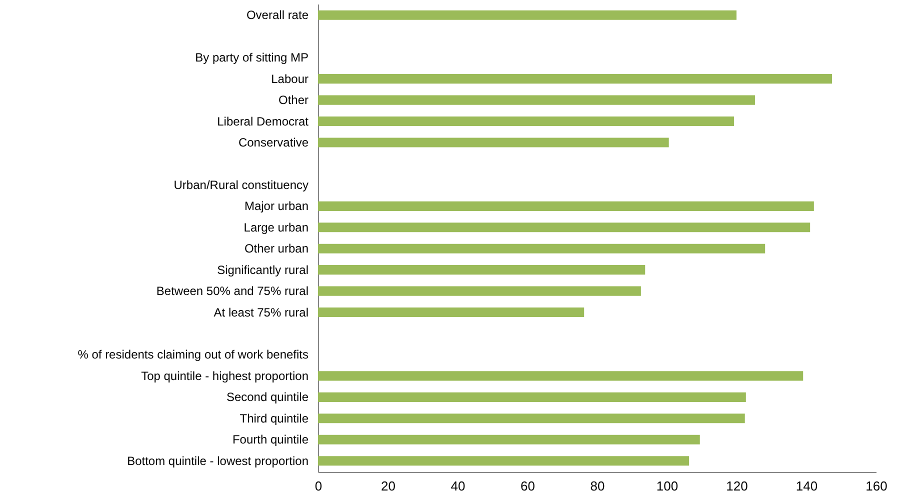 This screenshot has height=502, width=906. What do you see at coordinates (388, 486) in the screenshot?
I see `x-tick-label: 20` at bounding box center [388, 486].